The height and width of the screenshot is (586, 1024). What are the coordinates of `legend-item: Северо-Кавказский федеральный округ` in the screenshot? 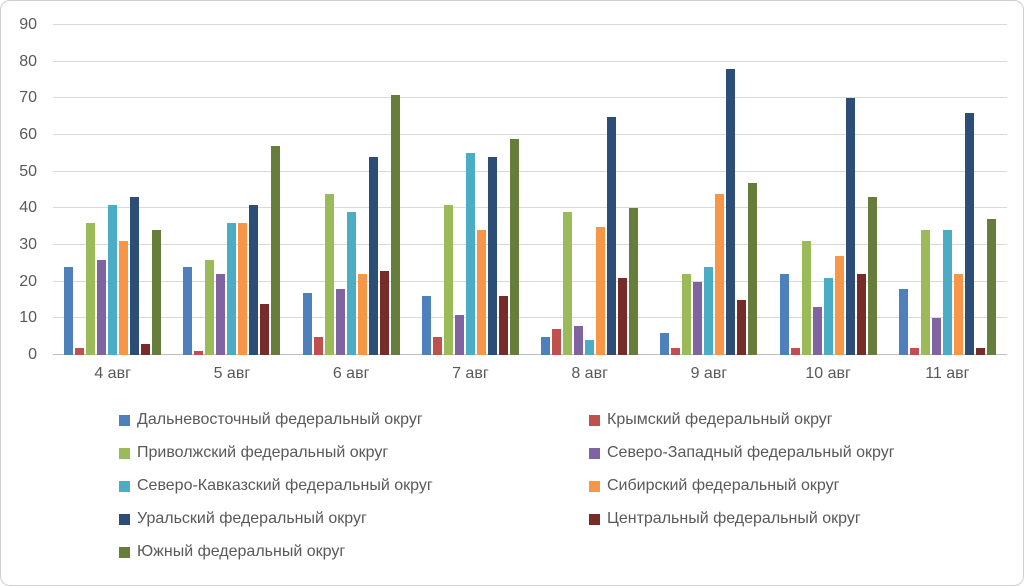 It's located at (354, 486).